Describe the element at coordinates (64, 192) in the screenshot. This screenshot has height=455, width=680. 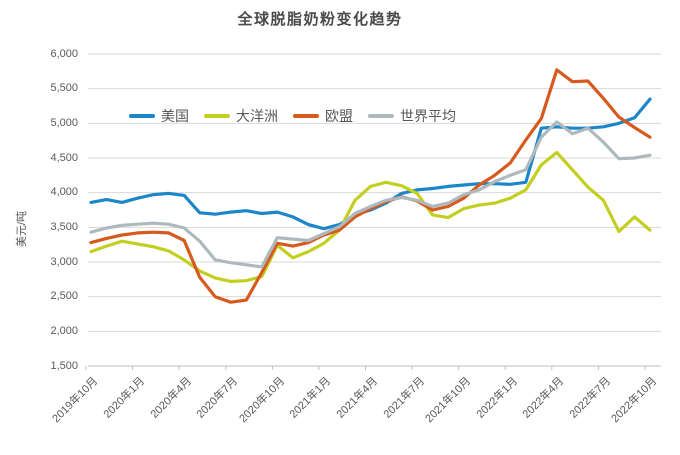
I see `y-tick-label: 4,000` at that location.